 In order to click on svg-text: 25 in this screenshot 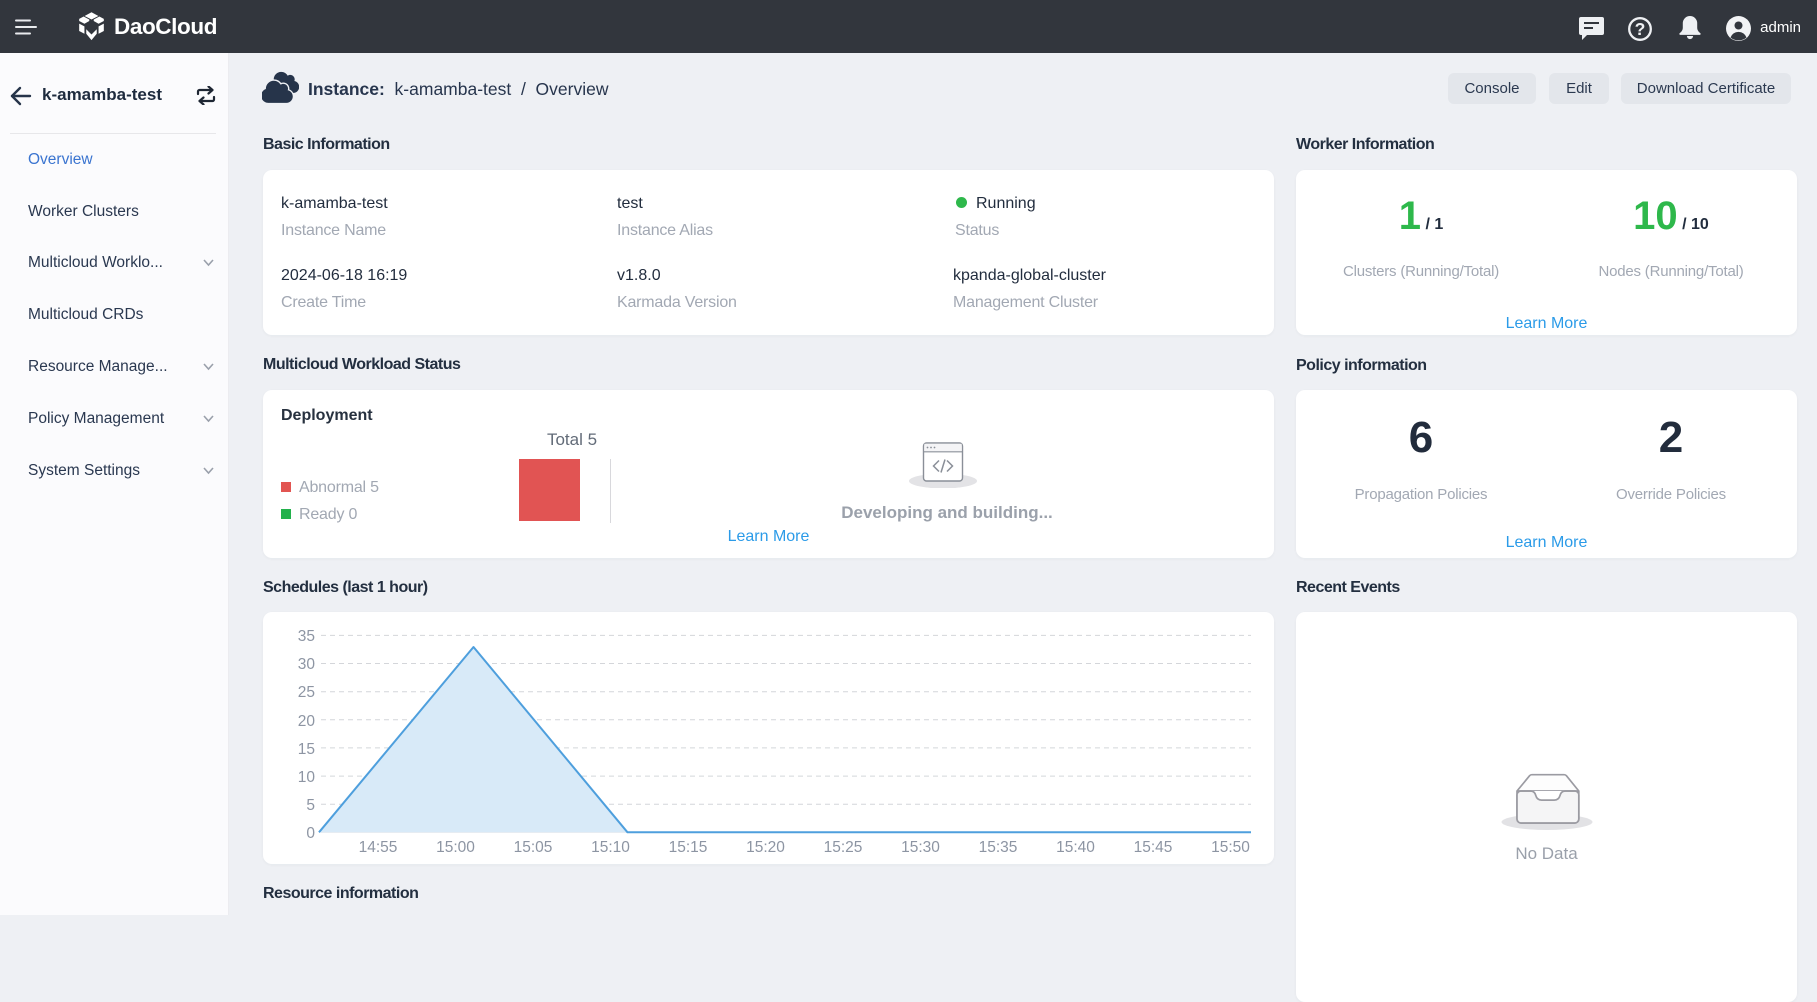, I will do `click(306, 692)`.